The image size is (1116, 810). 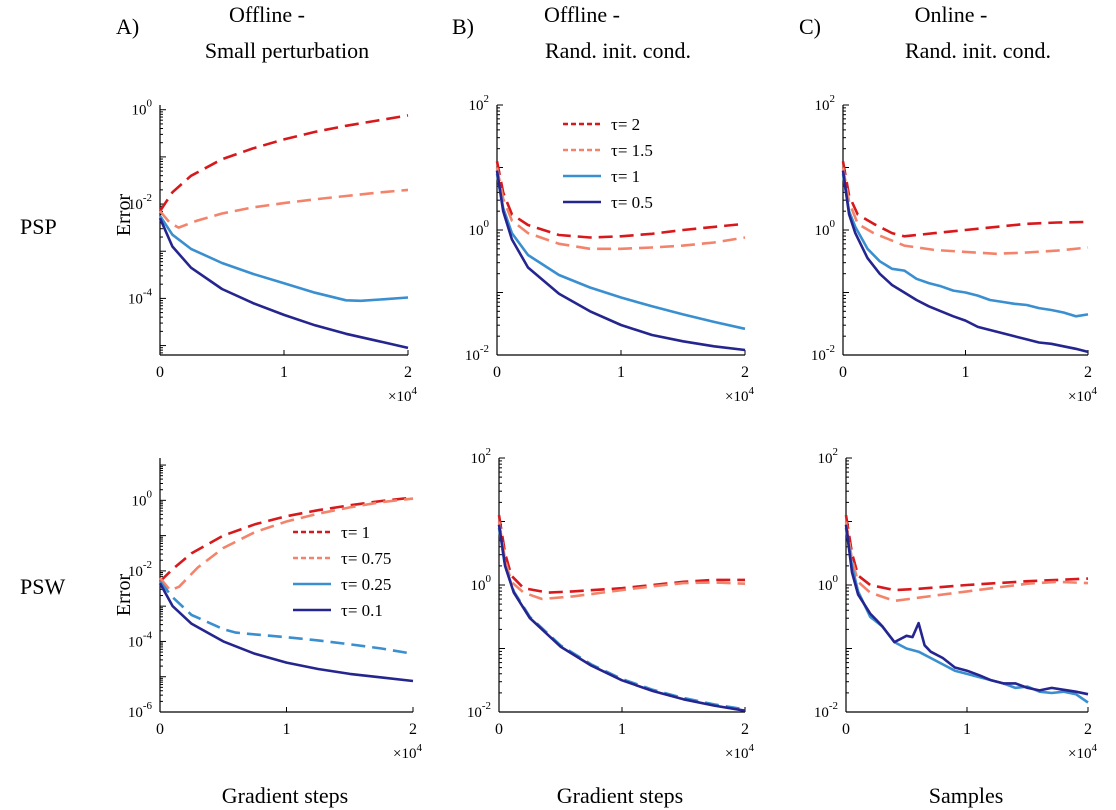 I want to click on y-tick-label: 10⁻⁶, so click(x=140, y=710).